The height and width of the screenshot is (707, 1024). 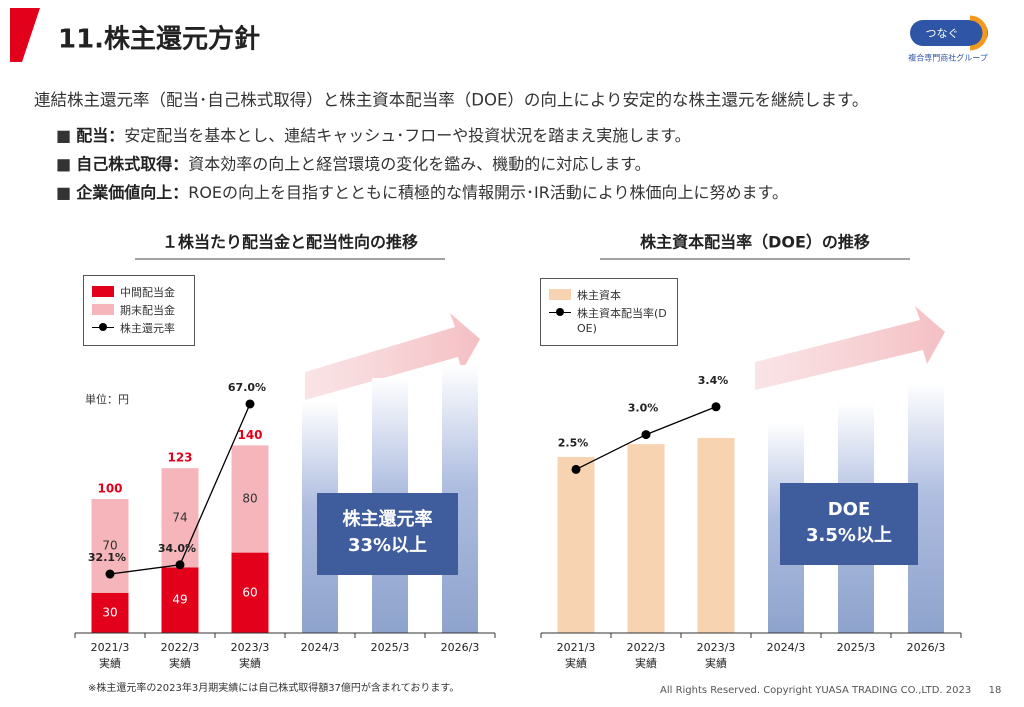 I want to click on data-label: 60, so click(x=249, y=592).